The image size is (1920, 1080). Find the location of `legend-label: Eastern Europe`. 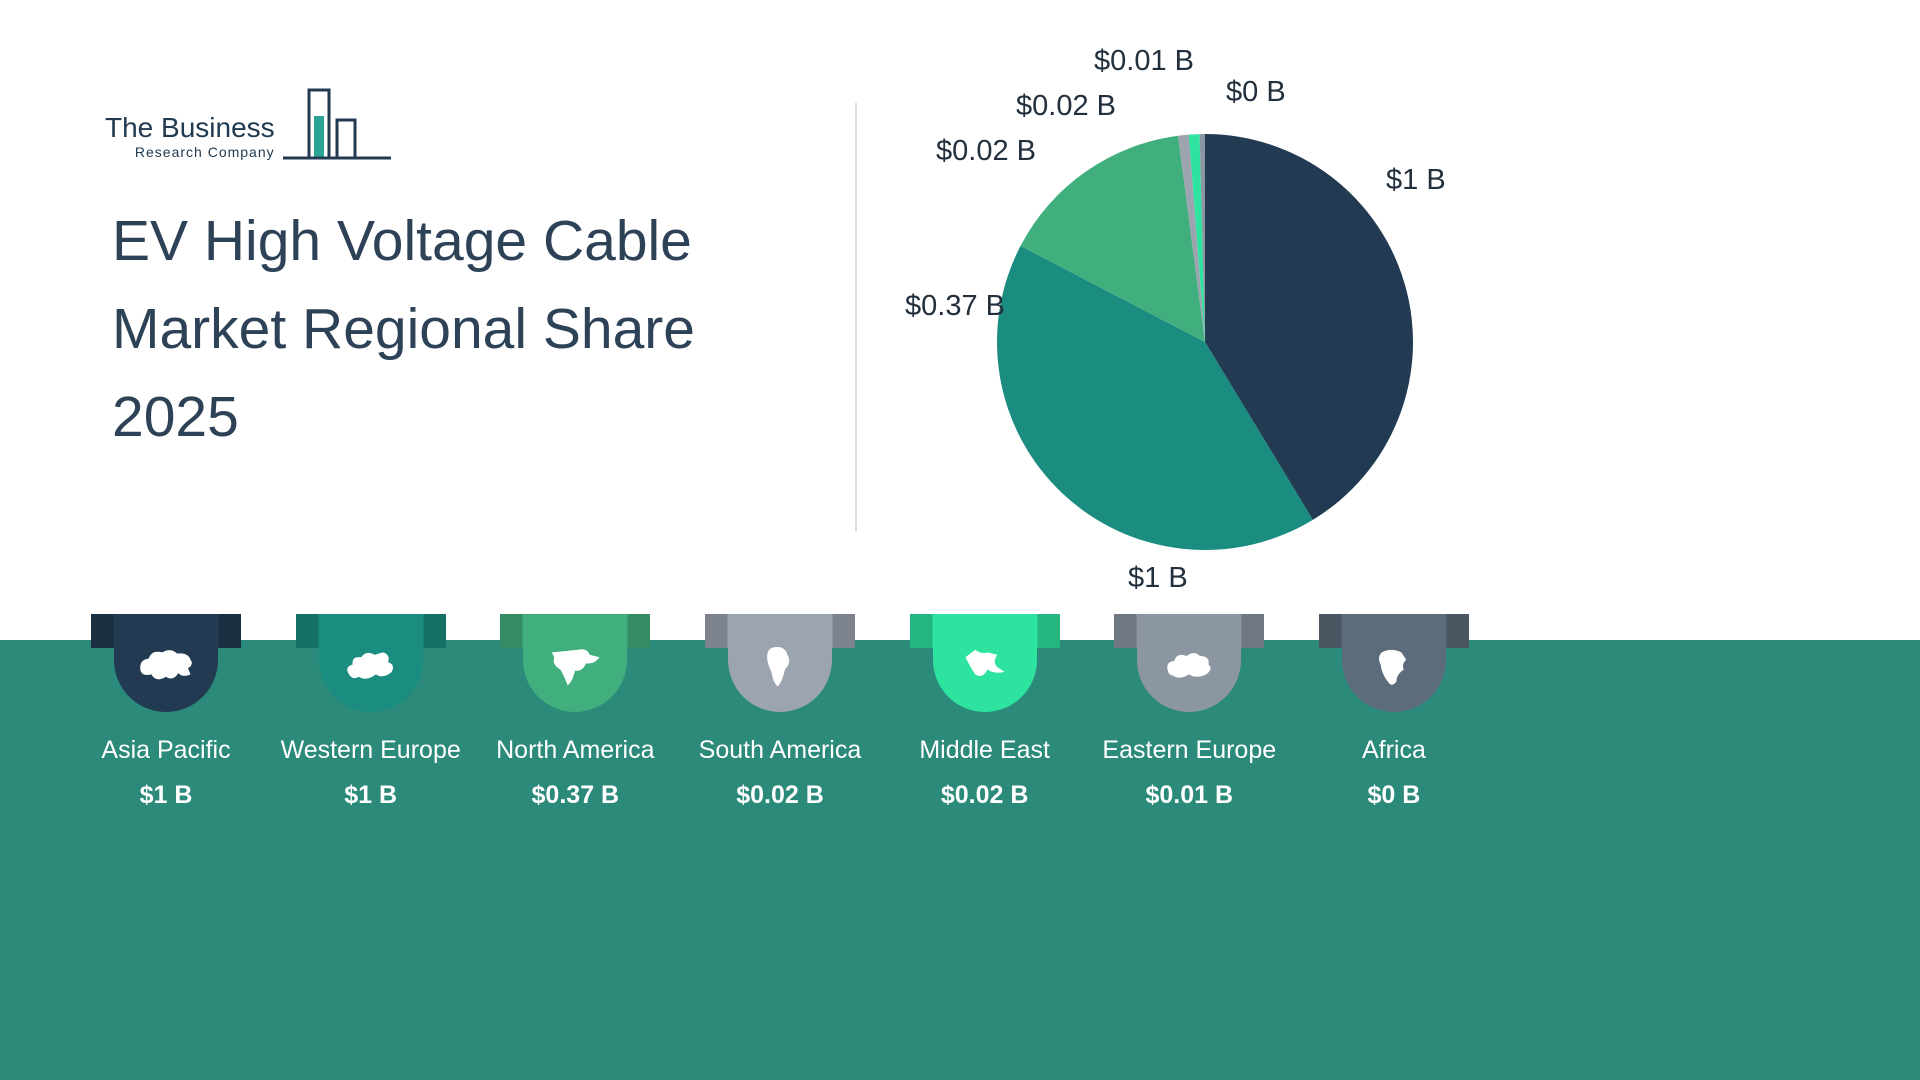

legend-label: Eastern Europe is located at coordinates (1189, 750).